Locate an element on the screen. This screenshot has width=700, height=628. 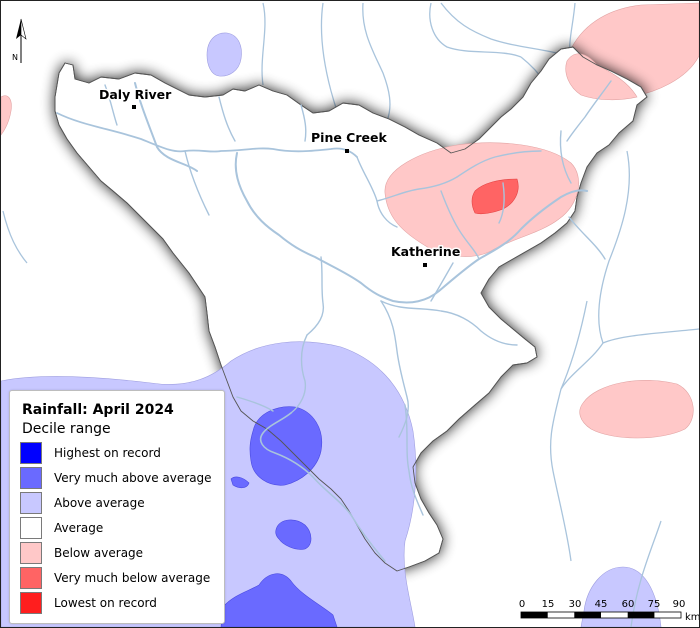
town-label: Daly River is located at coordinates (135, 94).